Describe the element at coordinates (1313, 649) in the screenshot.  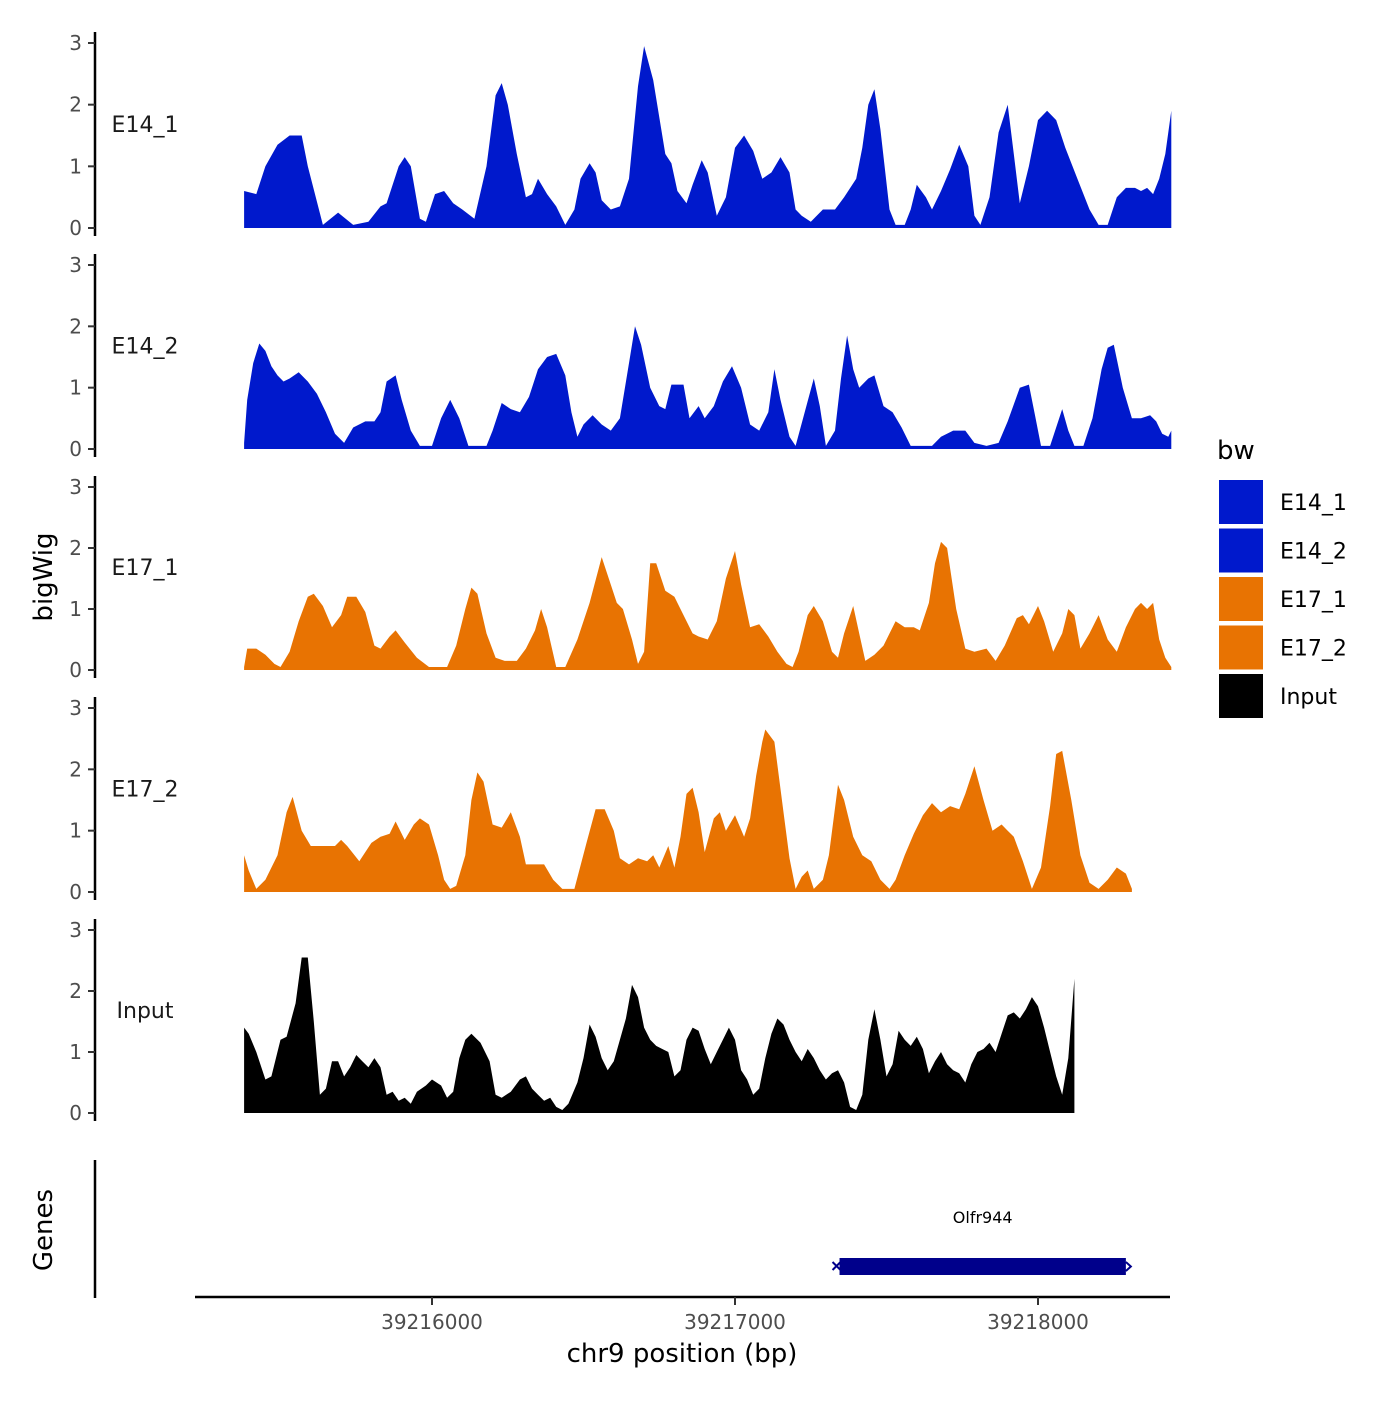
I see `legend-label: E17_2` at that location.